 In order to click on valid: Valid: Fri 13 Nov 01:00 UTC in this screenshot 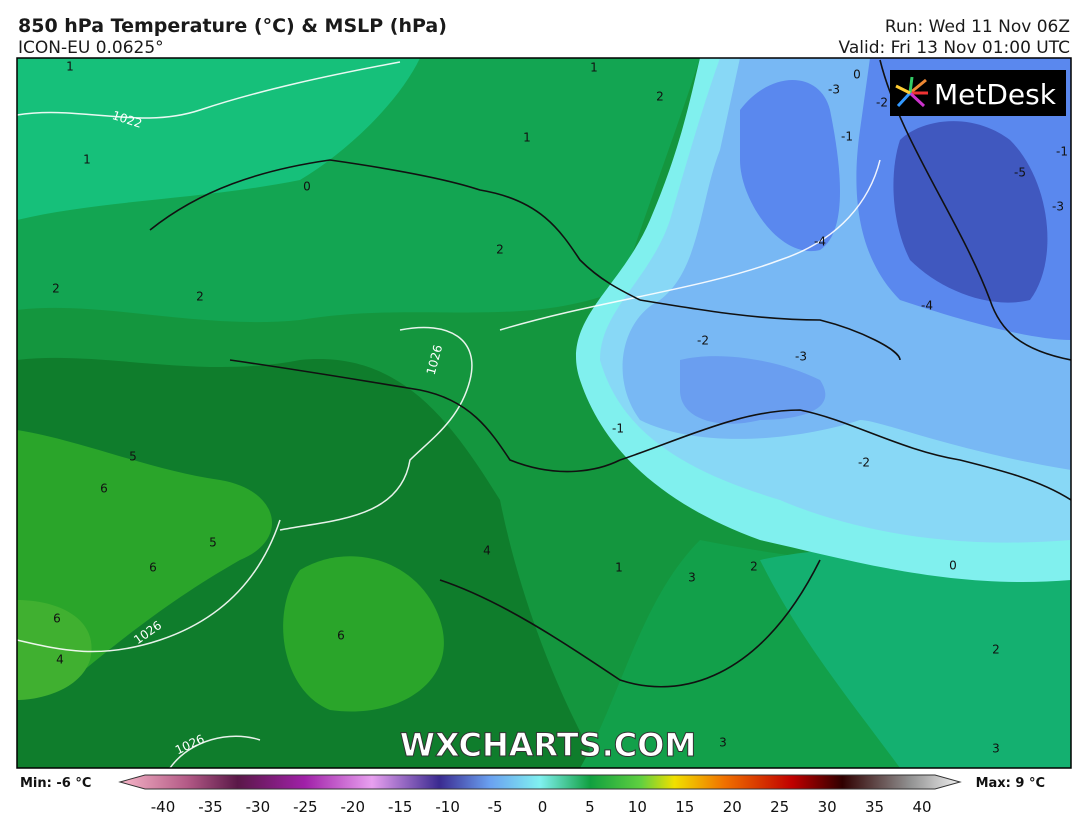, I will do `click(954, 48)`.